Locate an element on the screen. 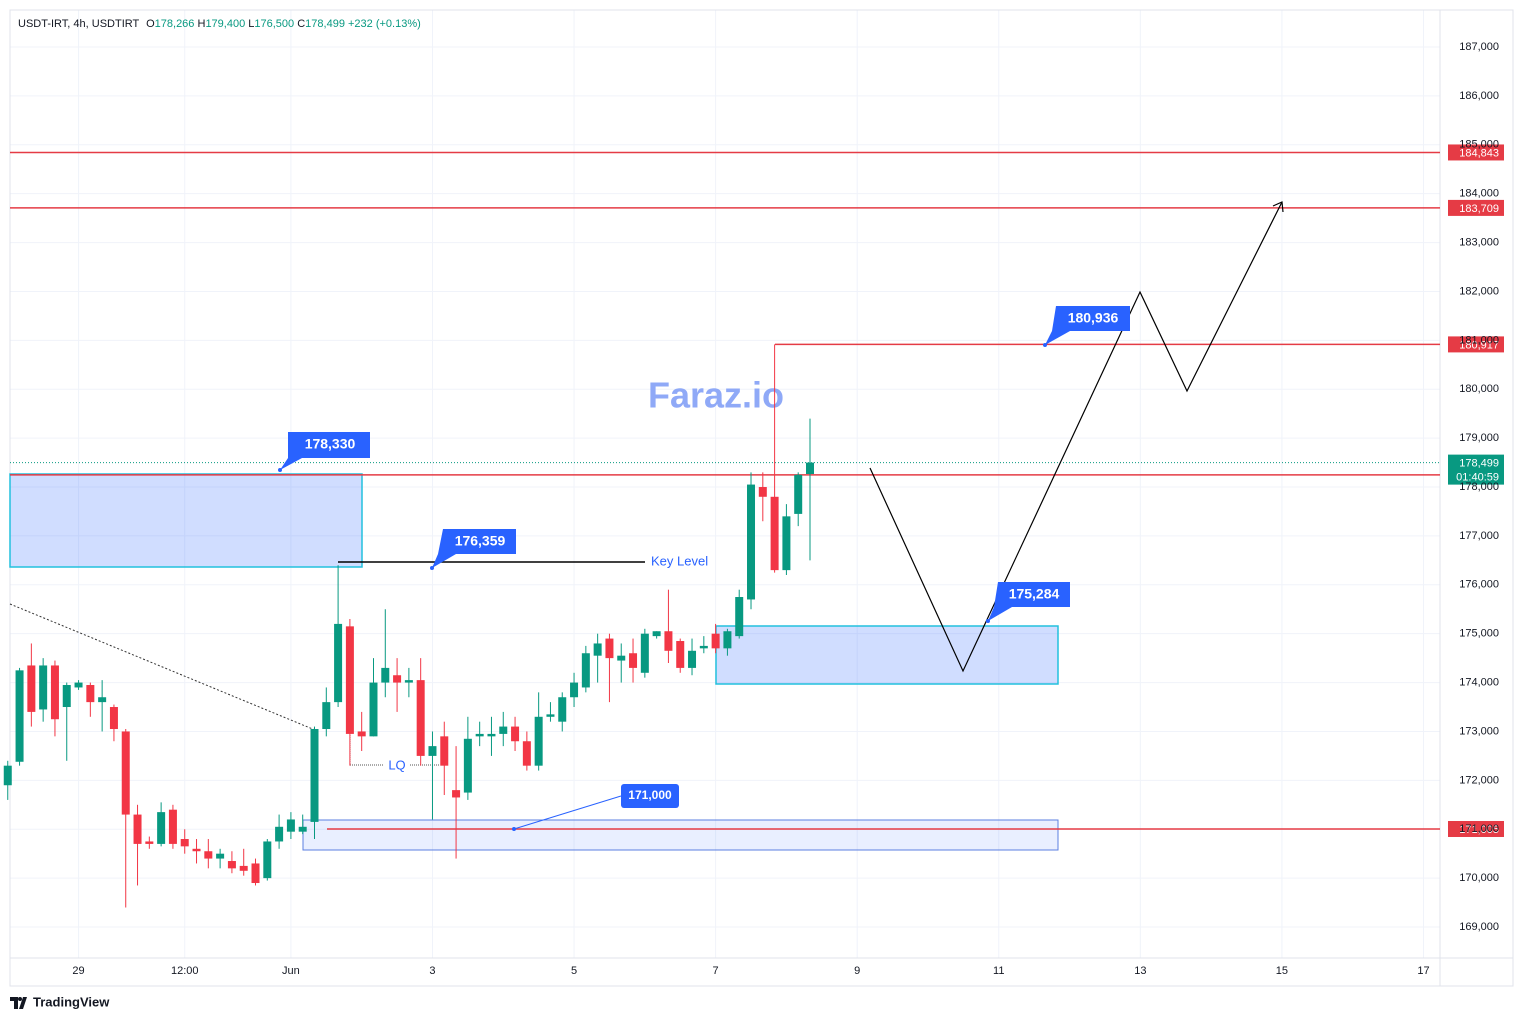 Image resolution: width=1523 pixels, height=1021 pixels. y-tick-label: 187,000 is located at coordinates (1479, 47).